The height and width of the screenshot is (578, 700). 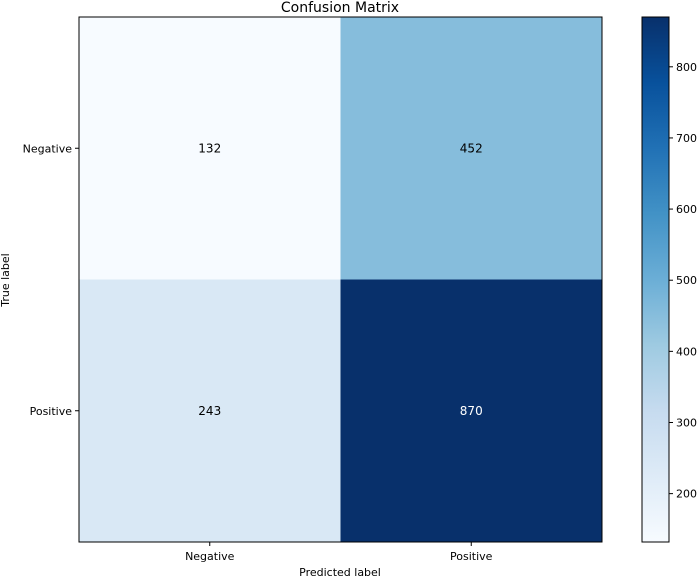 I want to click on colorbar-tick-label: 200, so click(x=686, y=494).